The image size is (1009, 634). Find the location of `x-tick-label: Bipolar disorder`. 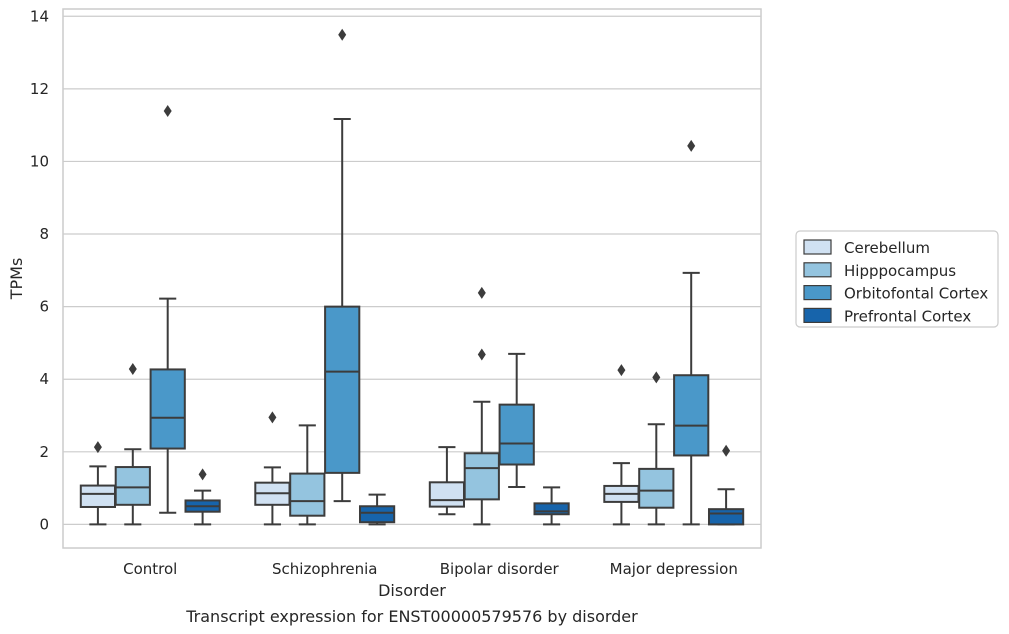

x-tick-label: Bipolar disorder is located at coordinates (500, 569).